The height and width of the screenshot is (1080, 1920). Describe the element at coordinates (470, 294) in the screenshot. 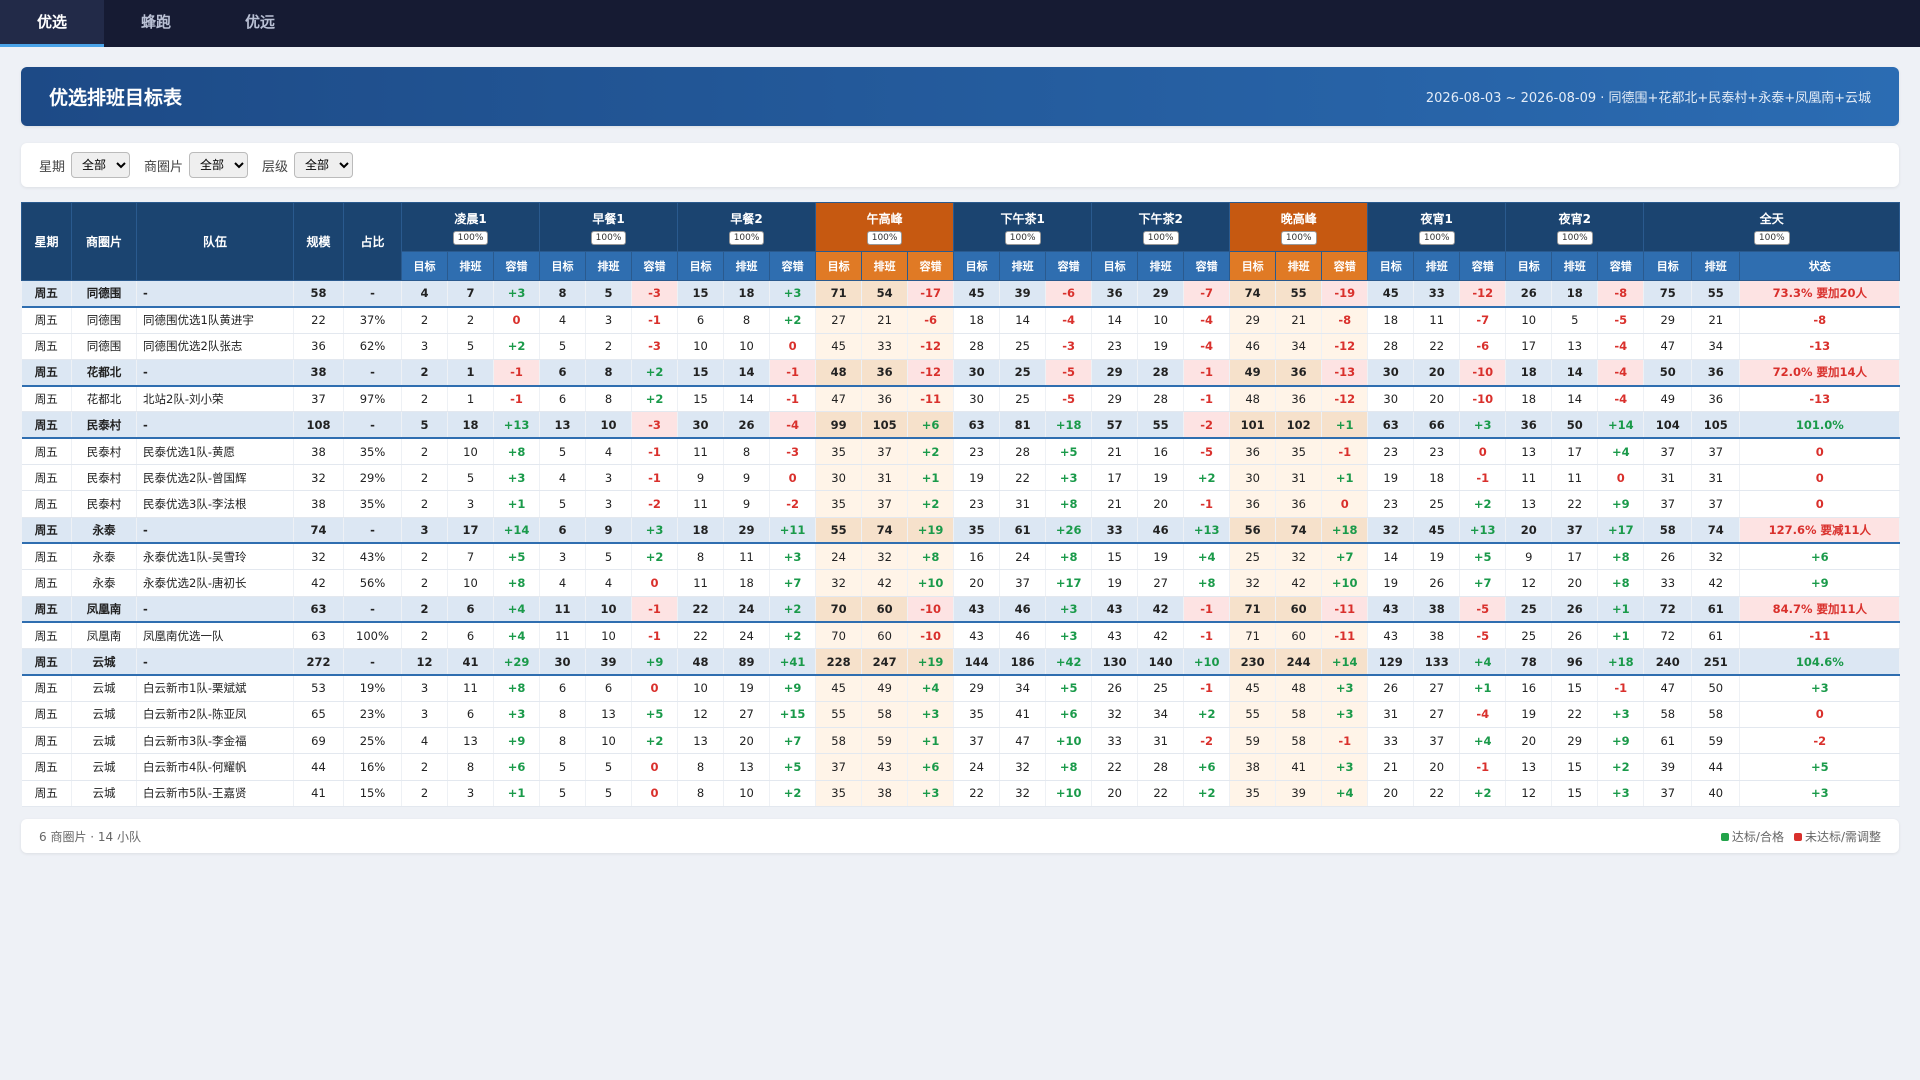

I see `cell: 7` at that location.